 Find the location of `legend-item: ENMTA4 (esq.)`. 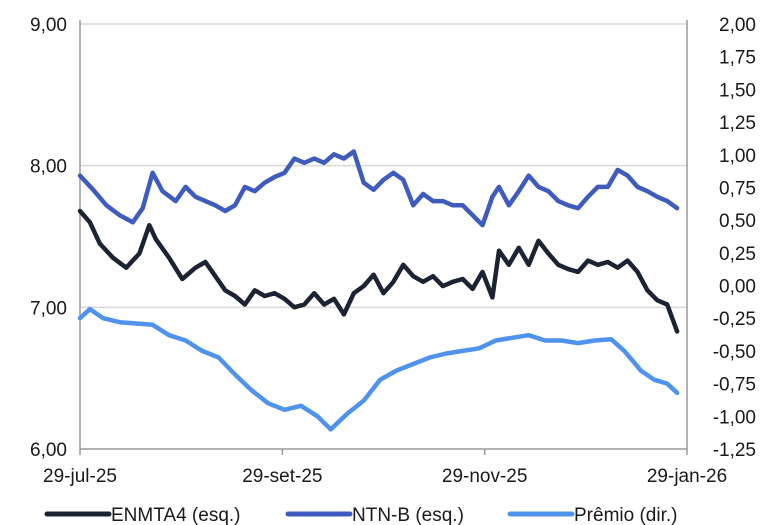

legend-item: ENMTA4 (esq.) is located at coordinates (142, 515).